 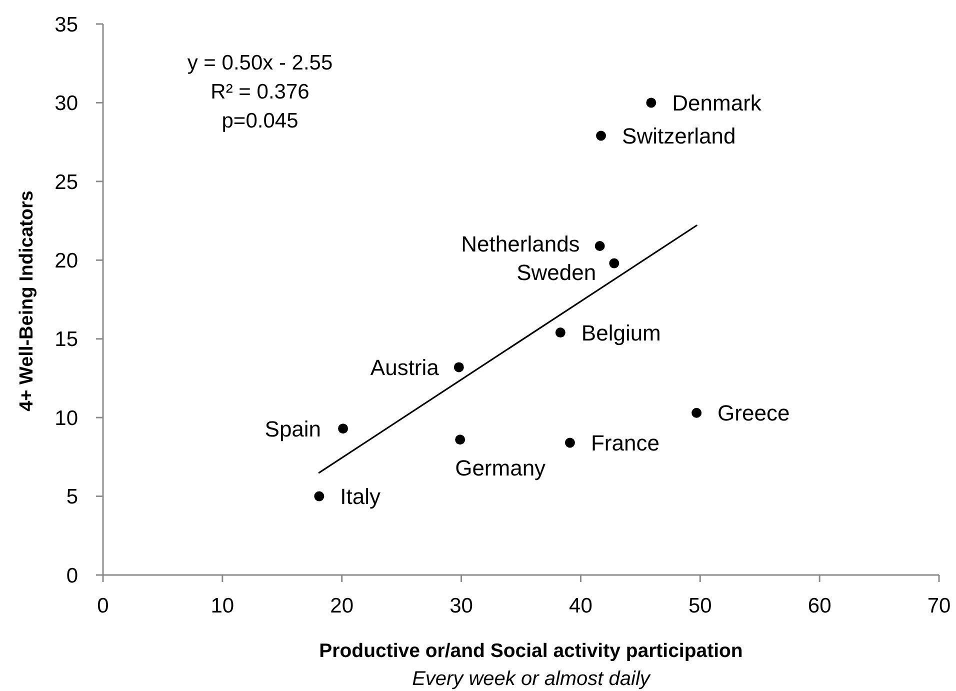 I want to click on x-tick-label: 0, so click(x=103, y=606).